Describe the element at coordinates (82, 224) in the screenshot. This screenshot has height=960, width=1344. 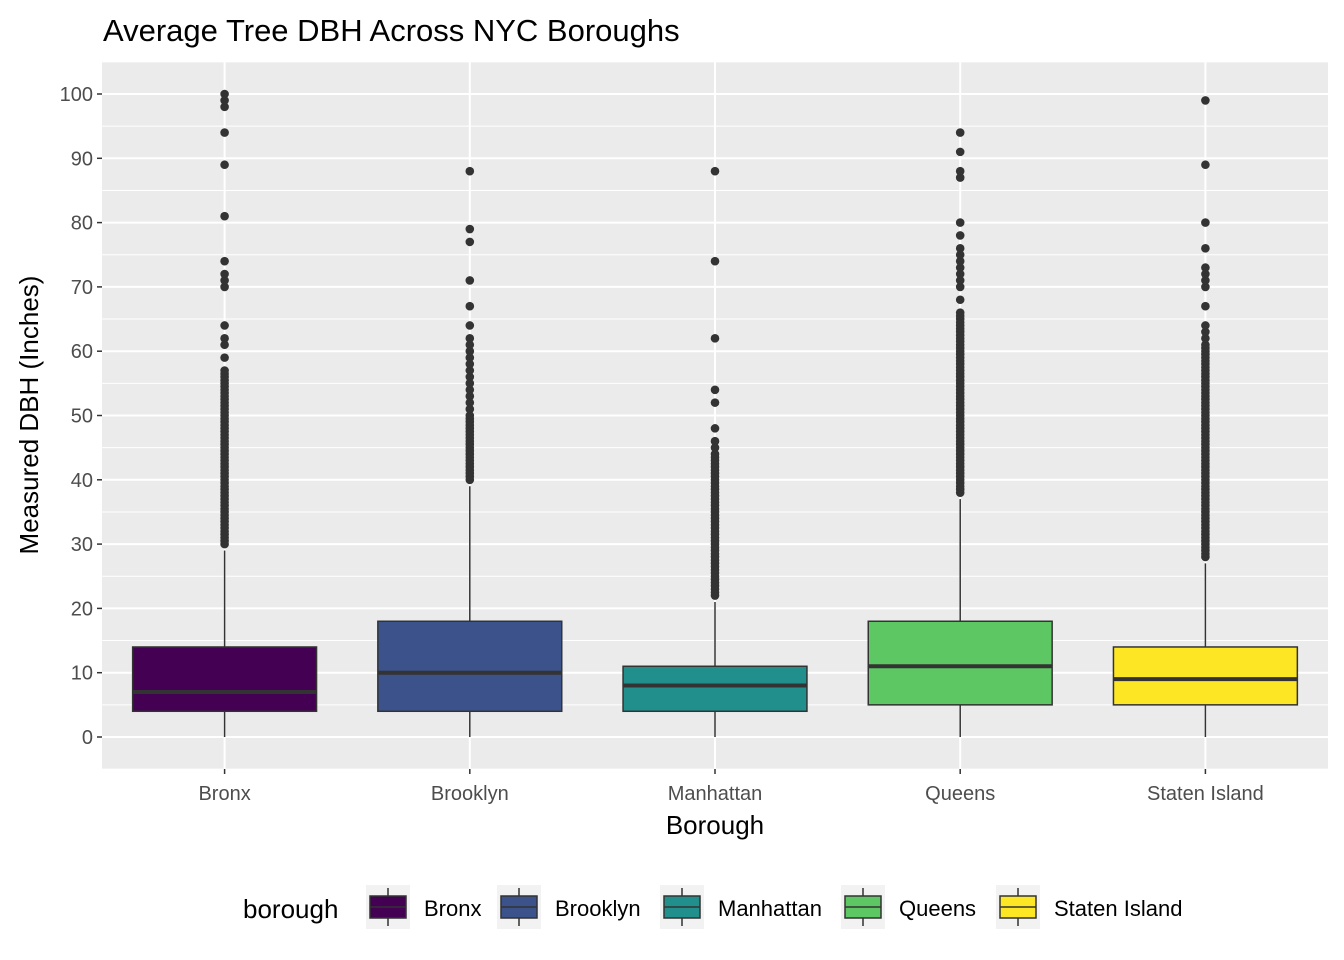
I see `y-tick-label: 80` at that location.